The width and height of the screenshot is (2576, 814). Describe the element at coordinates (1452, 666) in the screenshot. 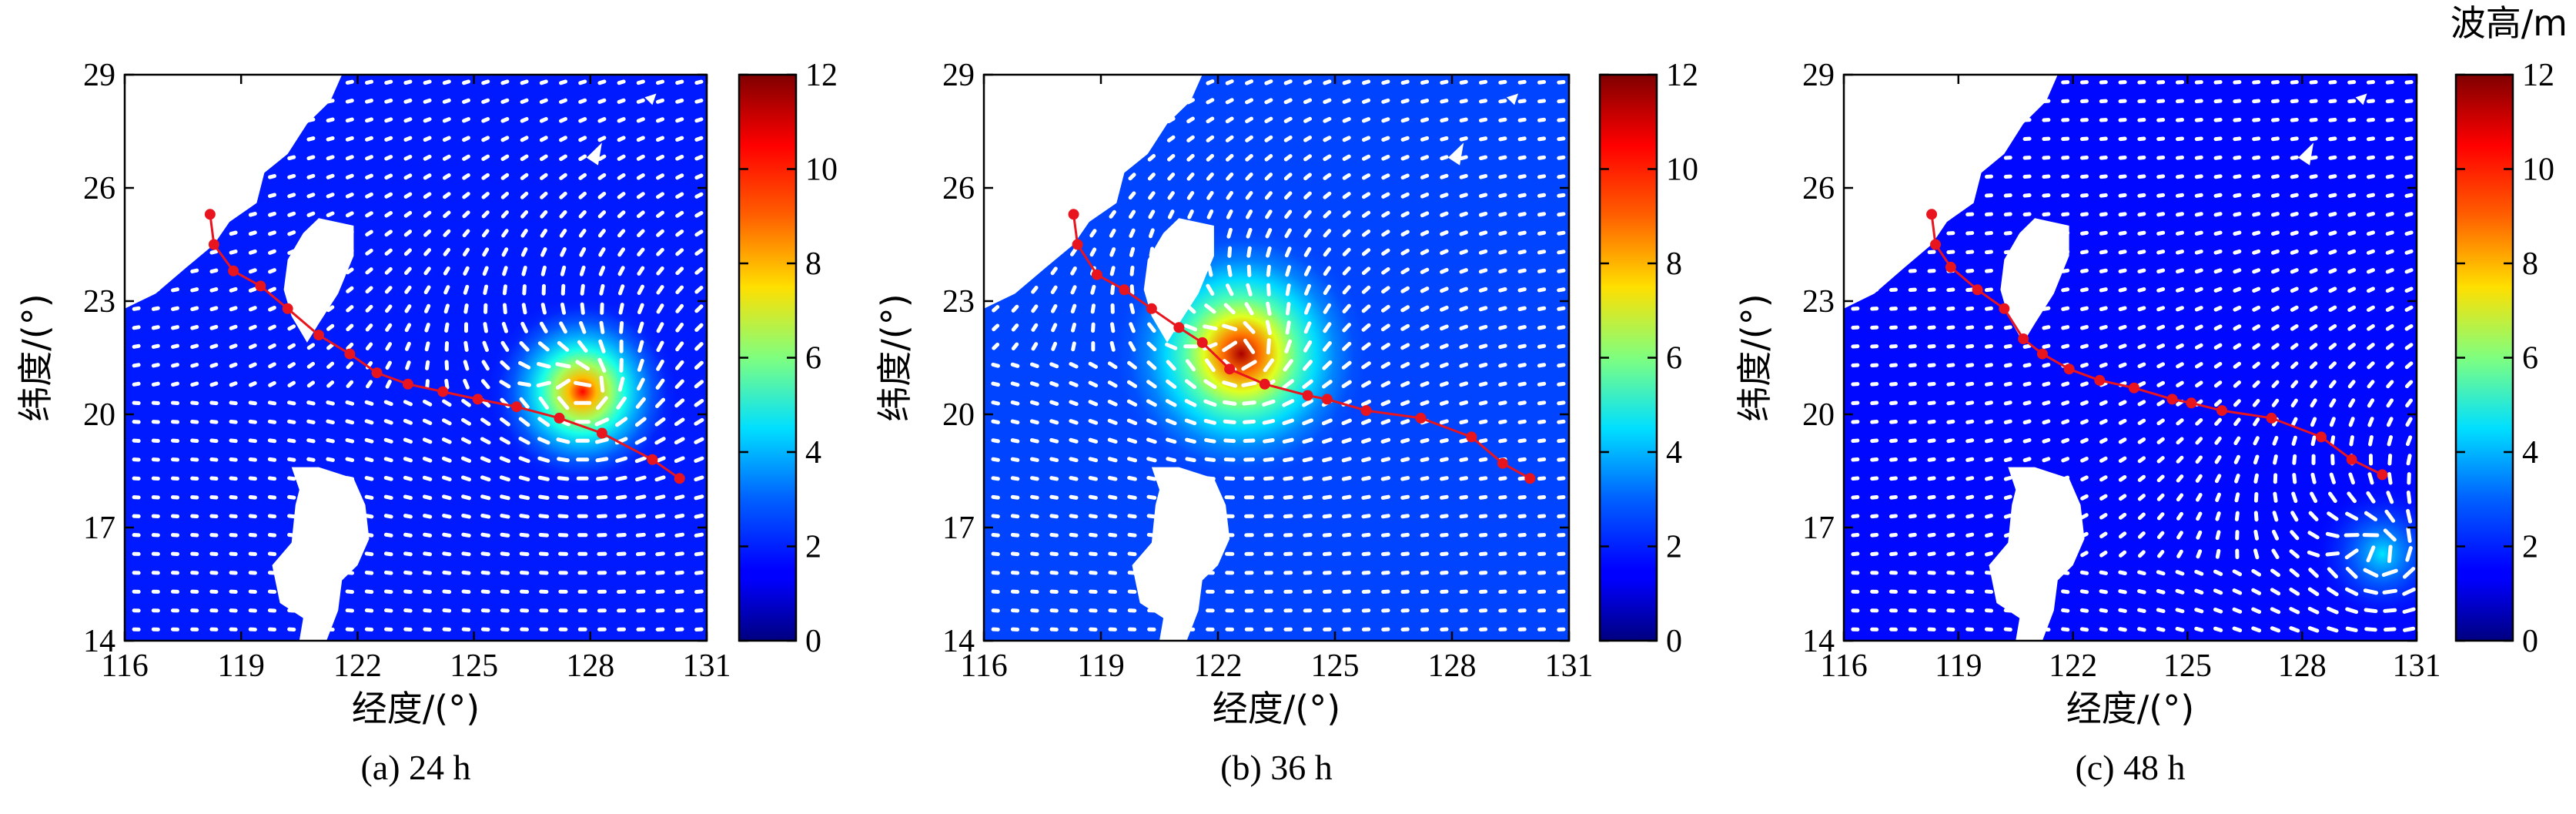

I see `x-tick-label: 128` at that location.